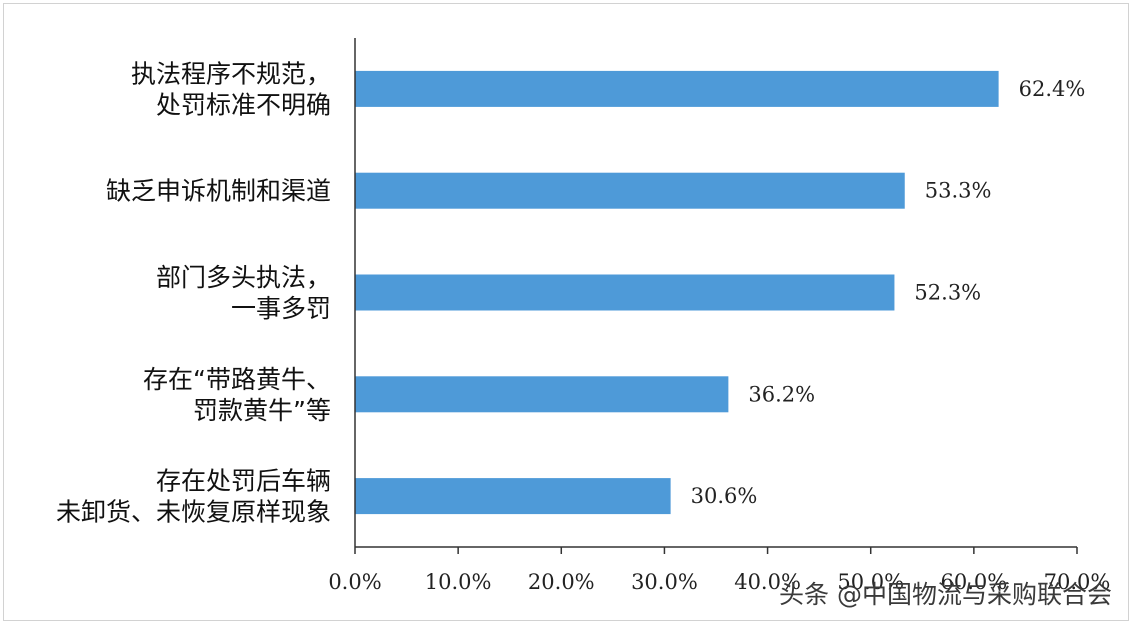 This screenshot has width=1134, height=626. What do you see at coordinates (354, 582) in the screenshot?
I see `x-tick-label-1: 0.0%` at bounding box center [354, 582].